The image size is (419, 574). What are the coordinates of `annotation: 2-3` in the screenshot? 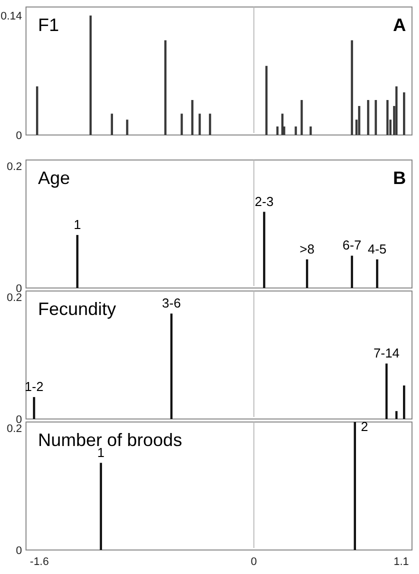 It's located at (264, 201).